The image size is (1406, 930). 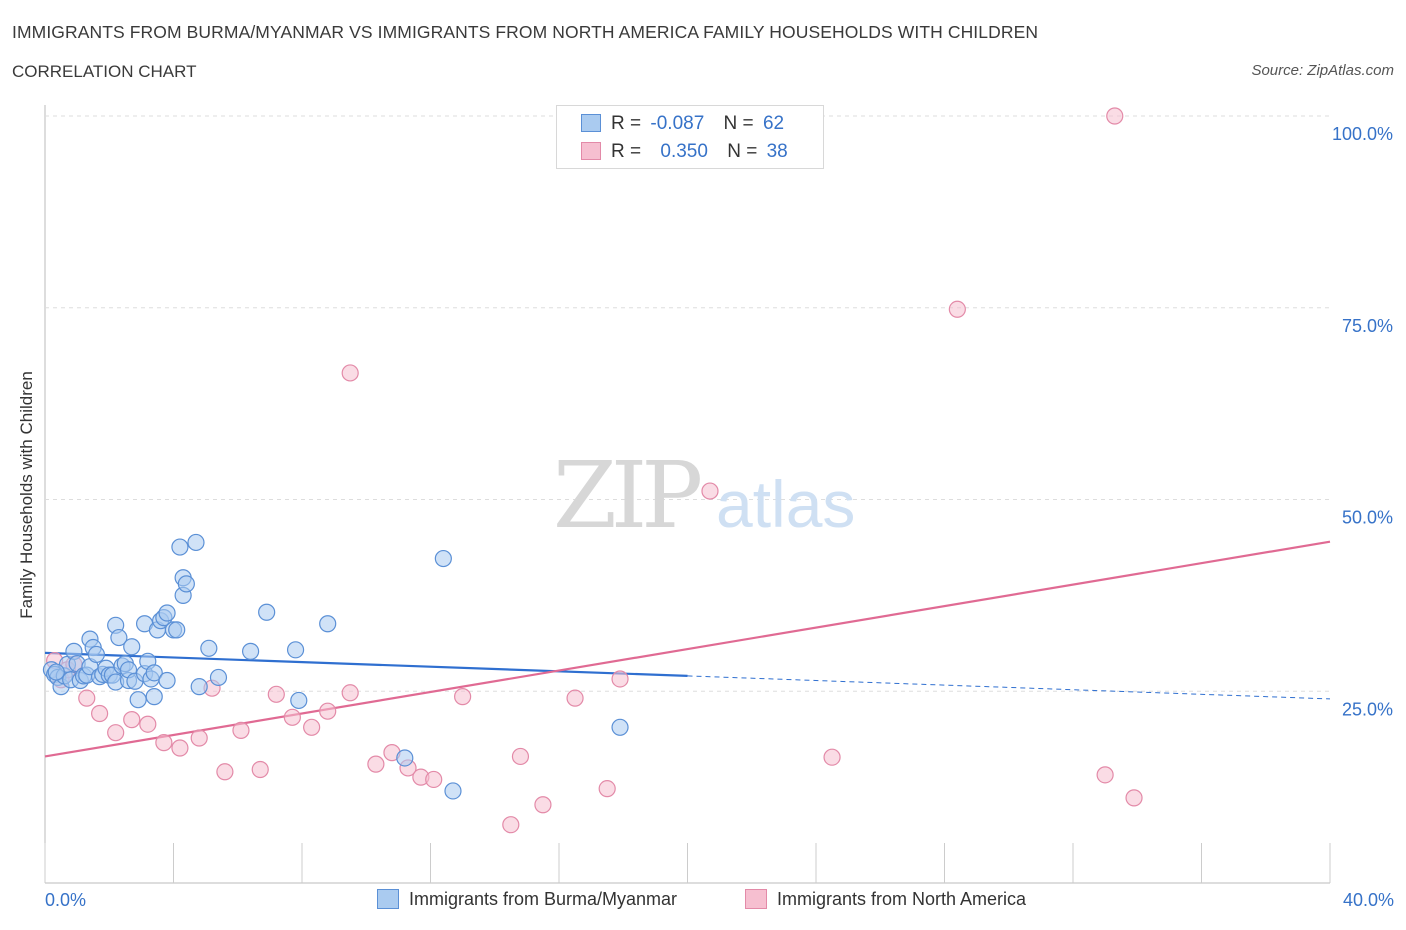 What do you see at coordinates (626, 495) in the screenshot?
I see `watermark-zip: ZIP` at bounding box center [626, 495].